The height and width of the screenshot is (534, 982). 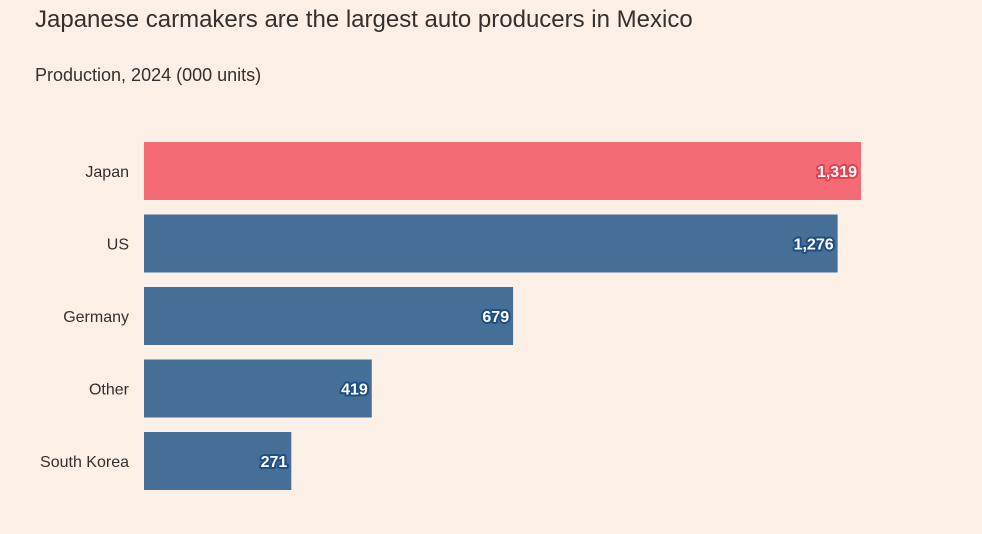 I want to click on value-label-other: 419, so click(x=354, y=390).